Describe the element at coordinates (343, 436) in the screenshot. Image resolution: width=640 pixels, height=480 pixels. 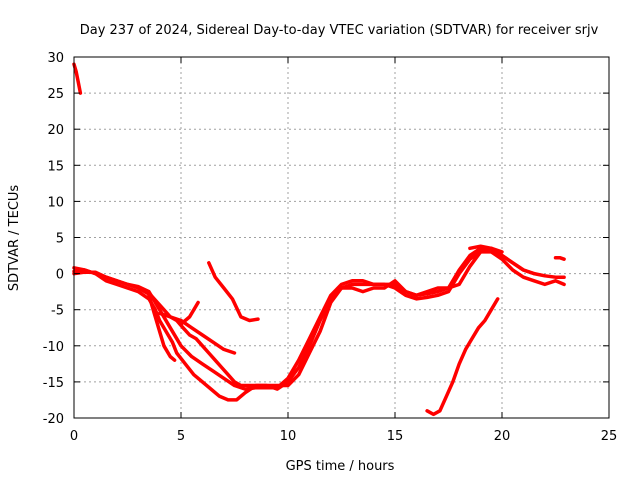
I see `x-tick-labels: 0 5 10 15 20 25` at that location.